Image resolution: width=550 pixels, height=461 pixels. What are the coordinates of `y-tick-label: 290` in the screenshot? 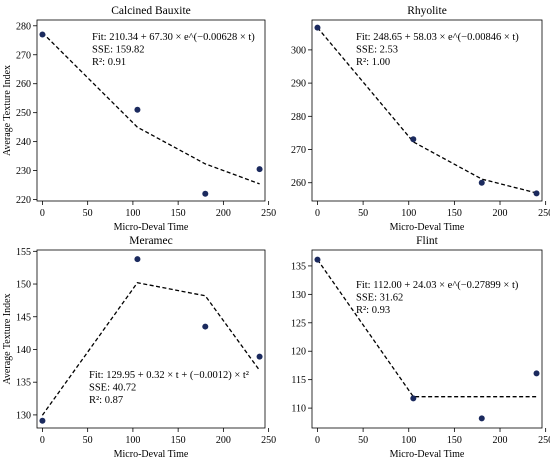 It's located at (298, 84).